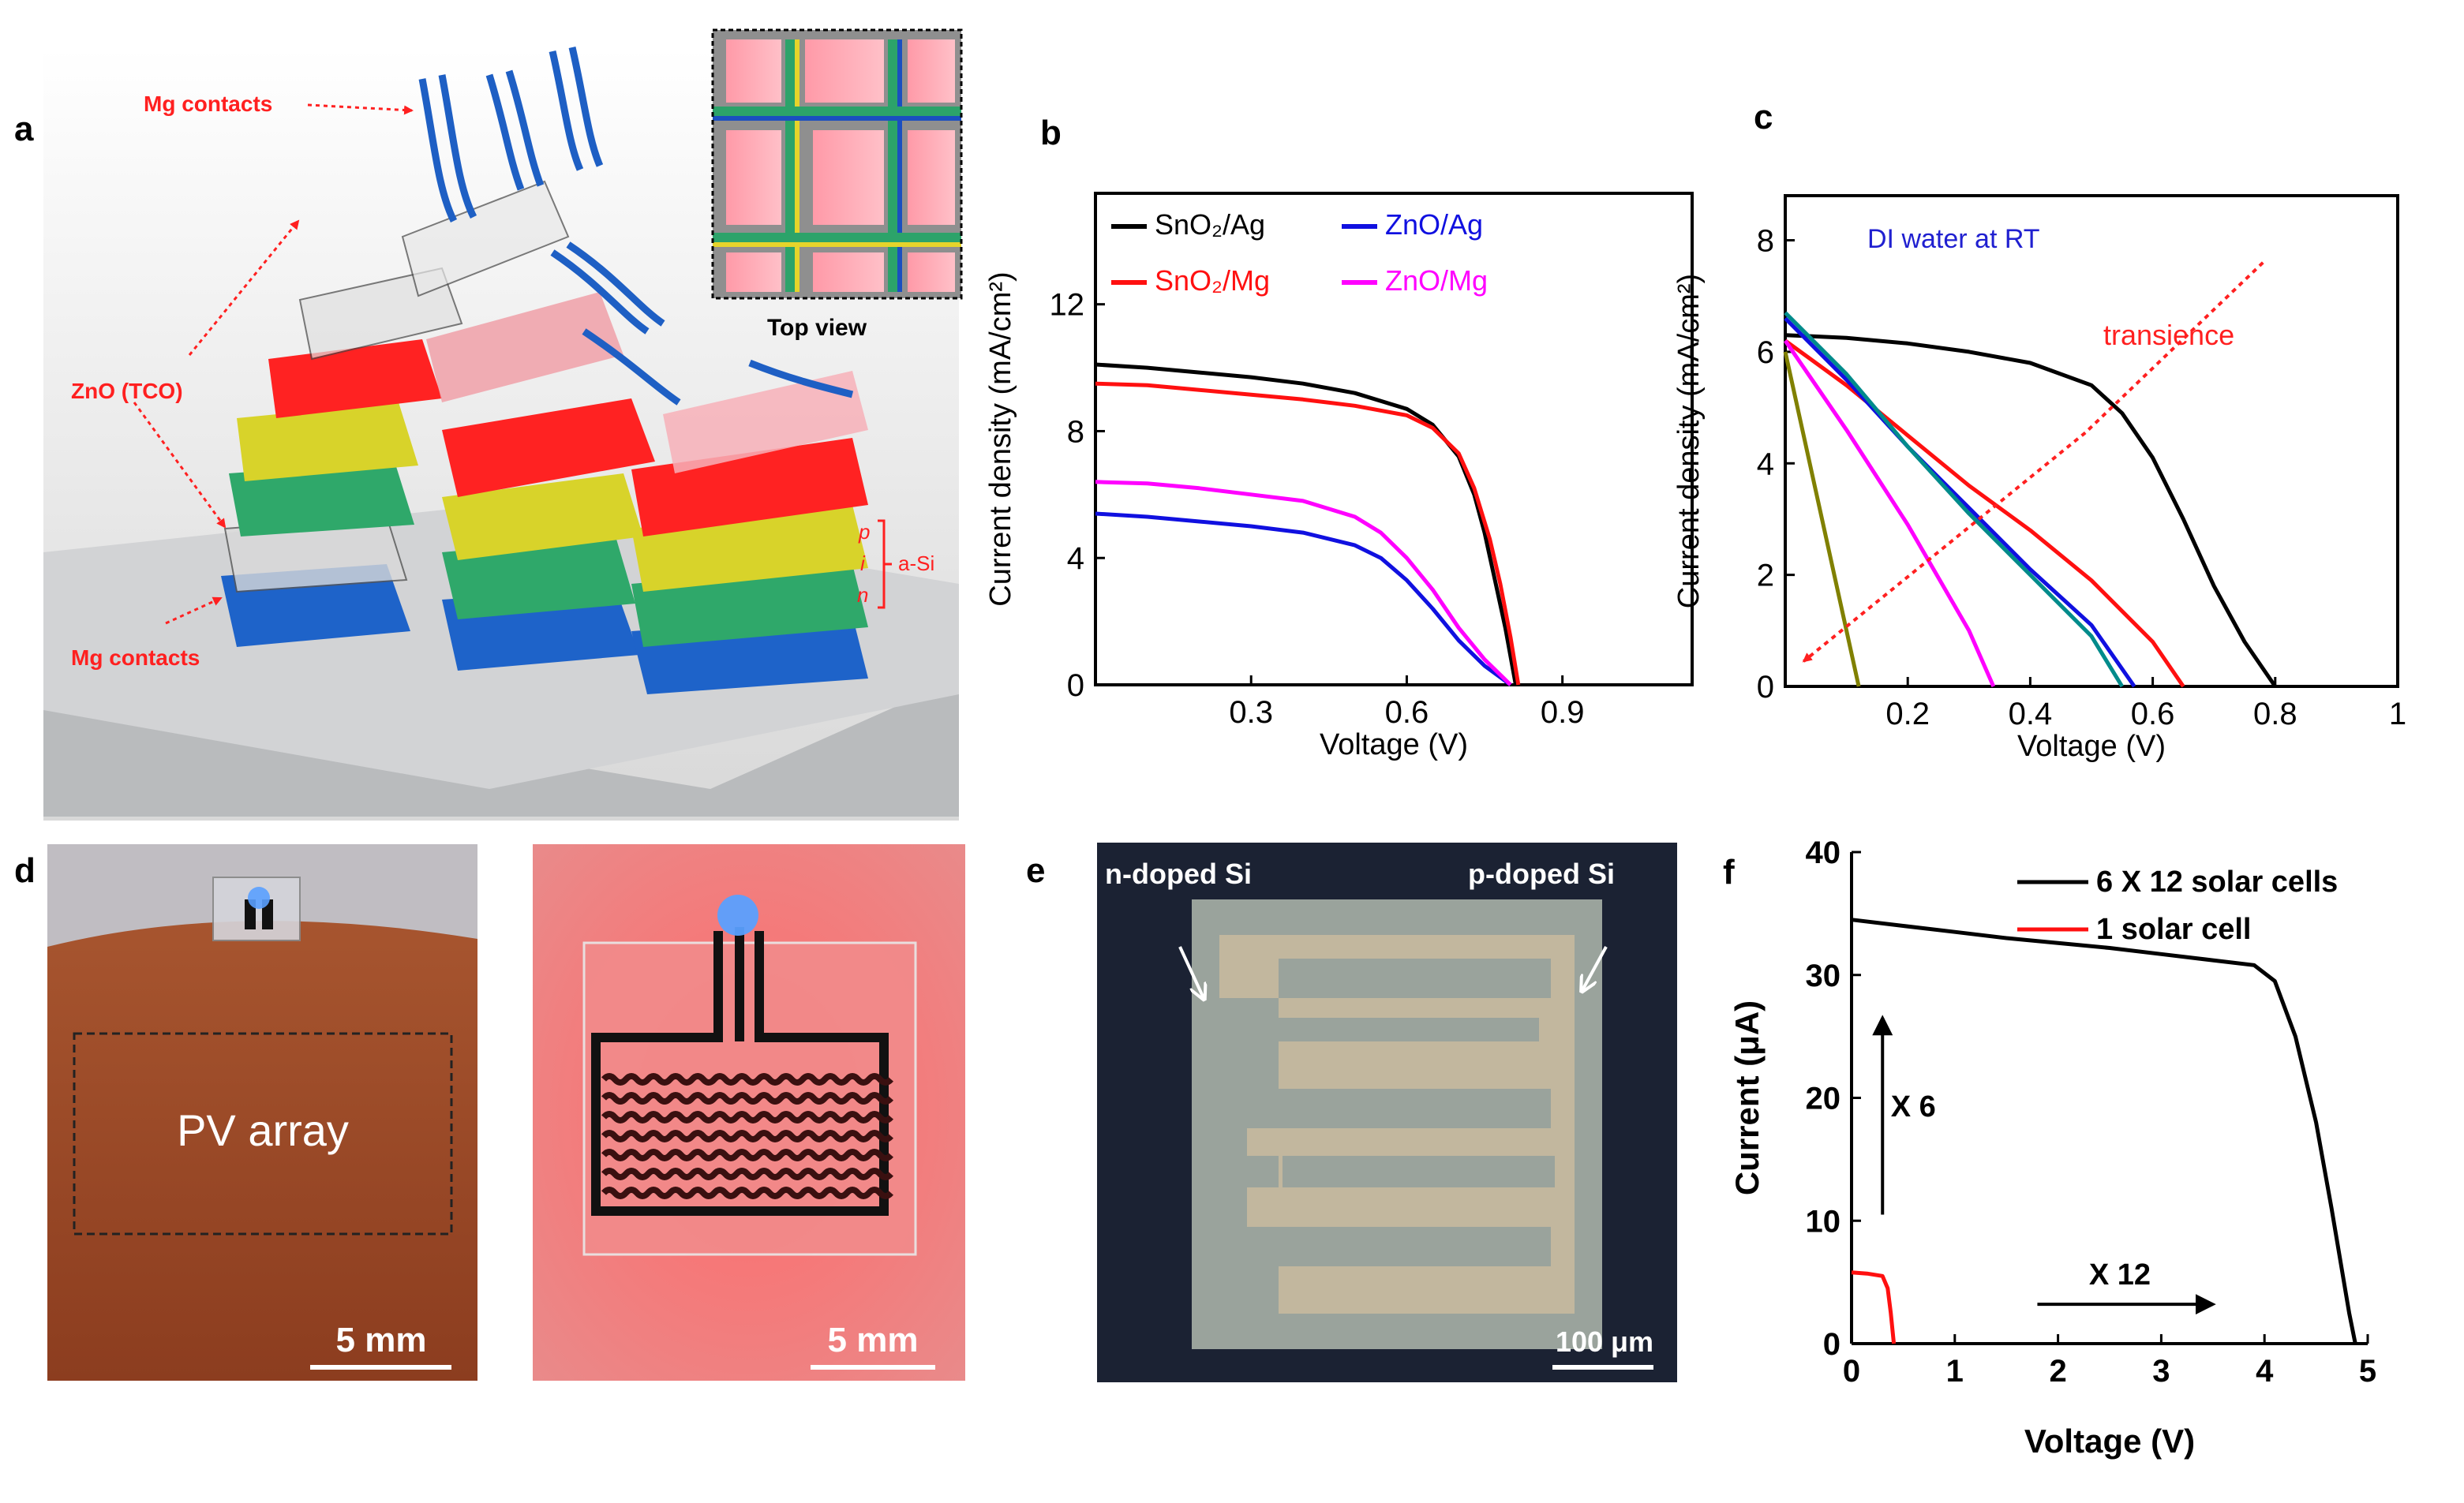 The height and width of the screenshot is (1503, 2464). I want to click on transience-arrow-tail, so click(2174, 347).